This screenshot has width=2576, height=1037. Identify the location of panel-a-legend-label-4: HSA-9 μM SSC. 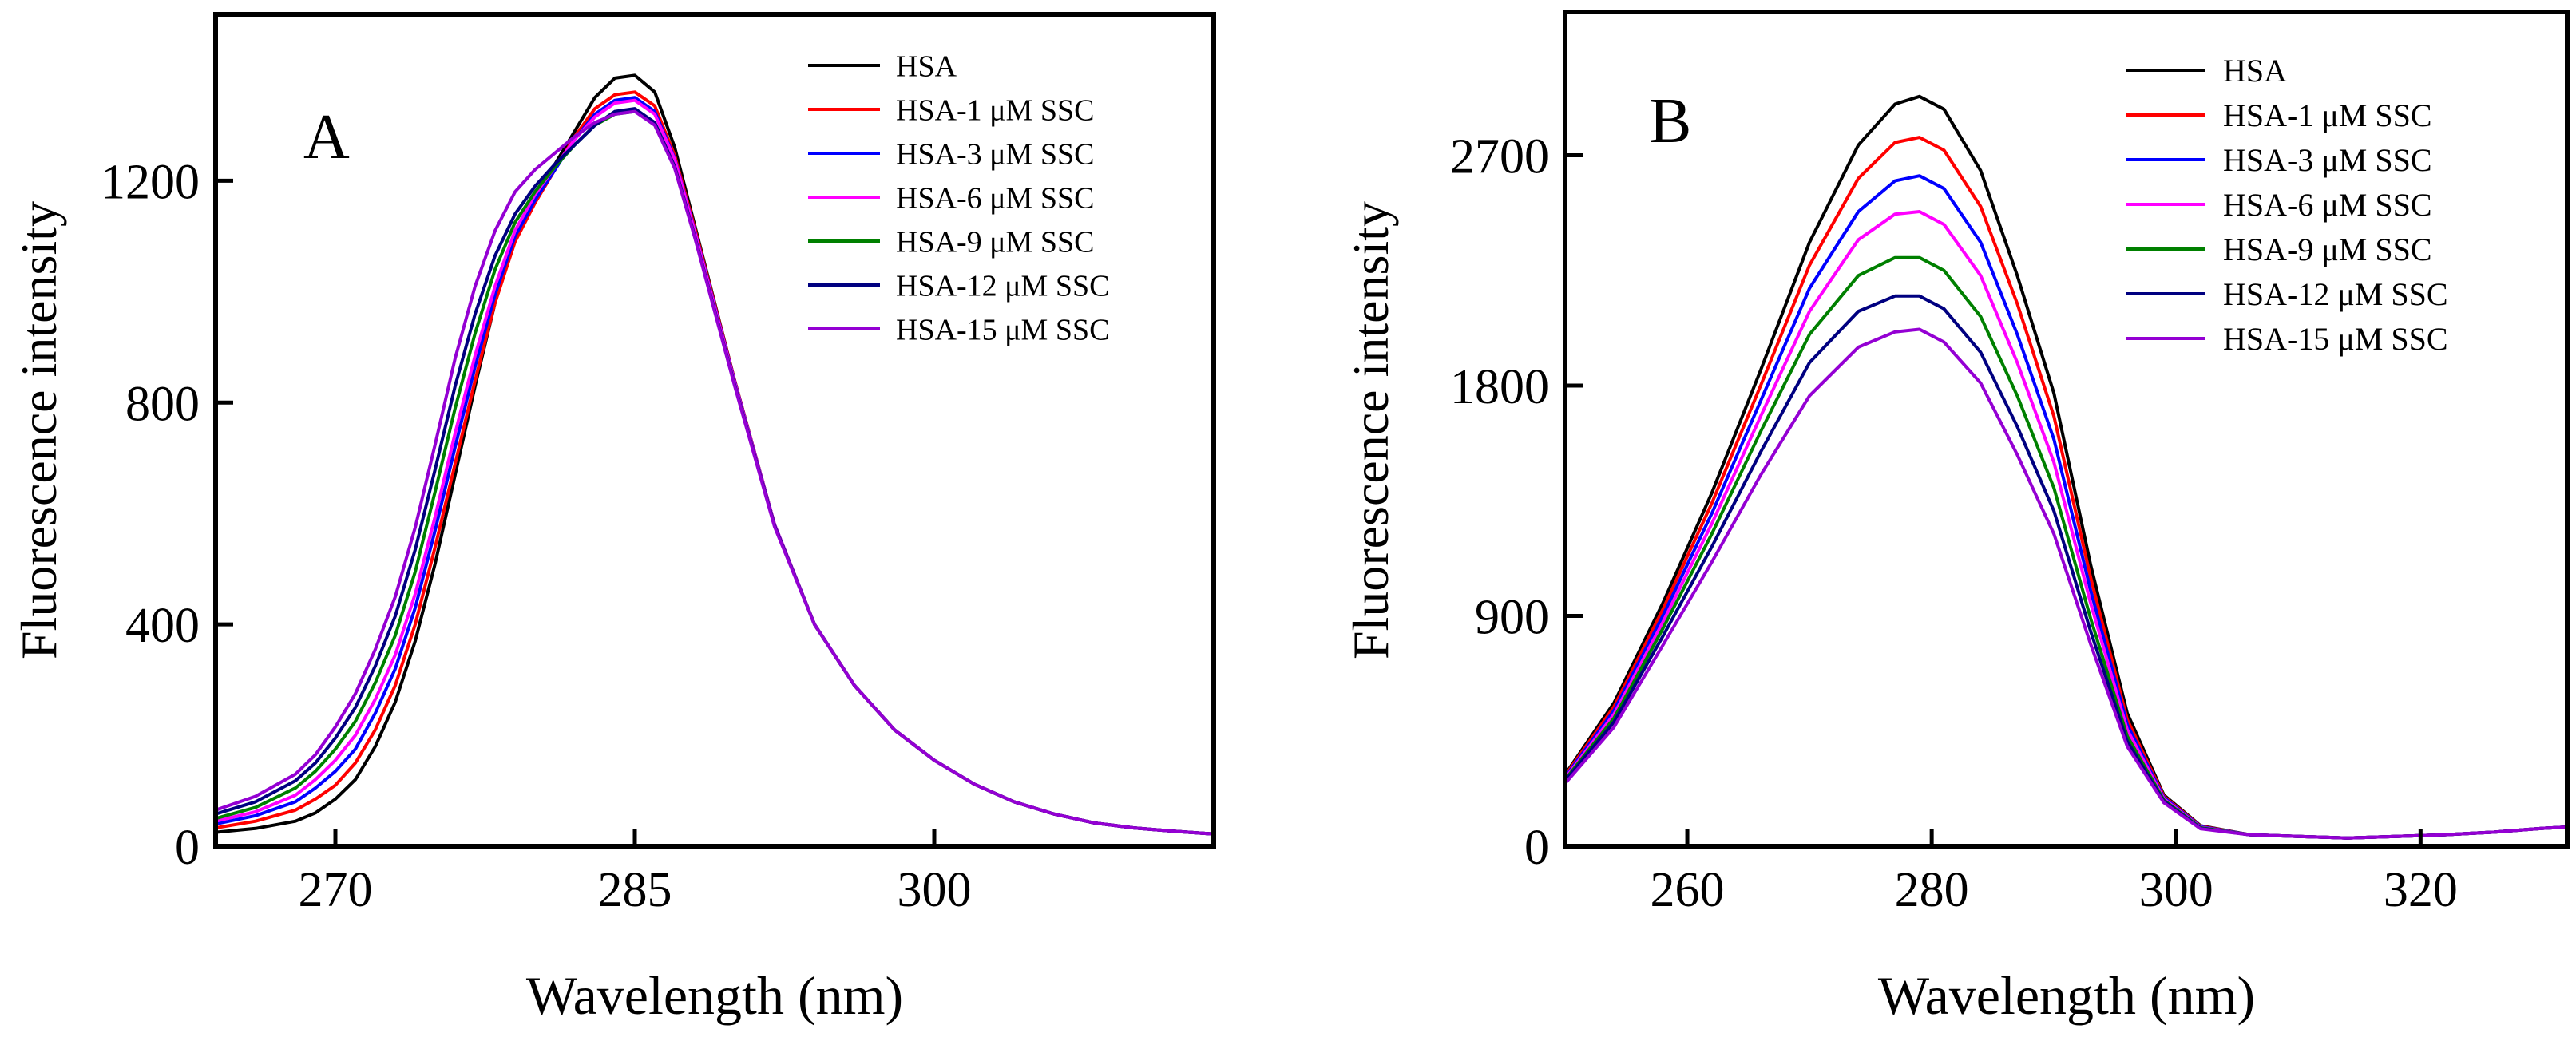
(995, 242).